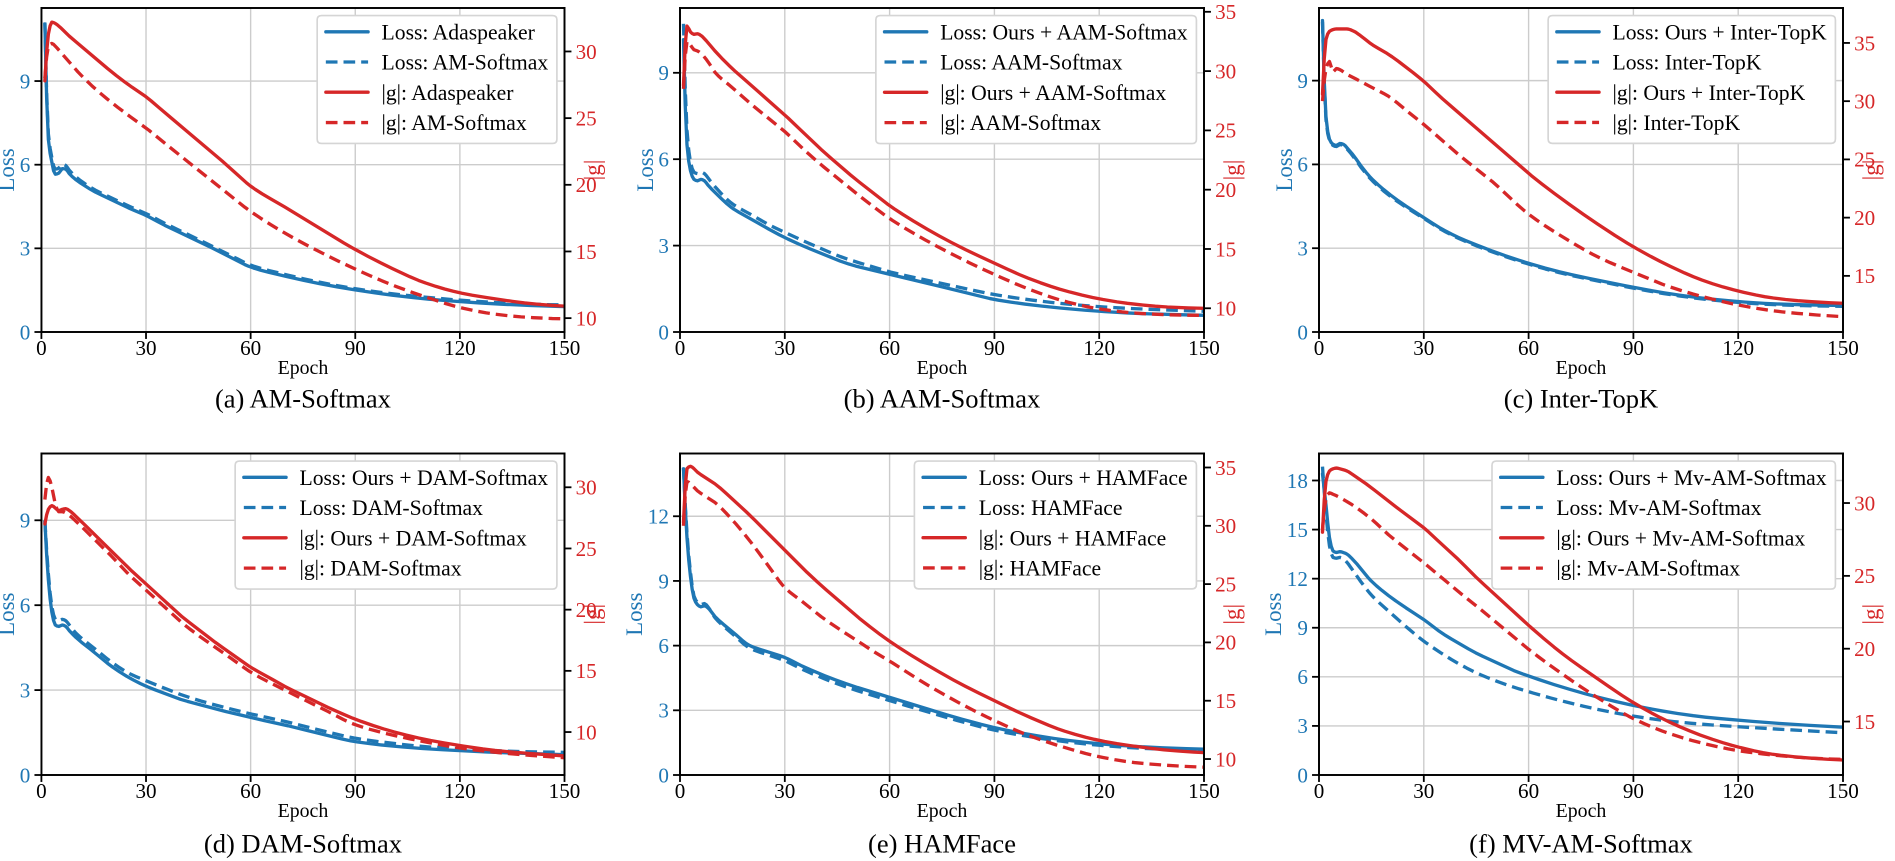 The width and height of the screenshot is (1895, 861). Describe the element at coordinates (381, 569) in the screenshot. I see `svg-text: |g|: DAM-Softmax` at that location.